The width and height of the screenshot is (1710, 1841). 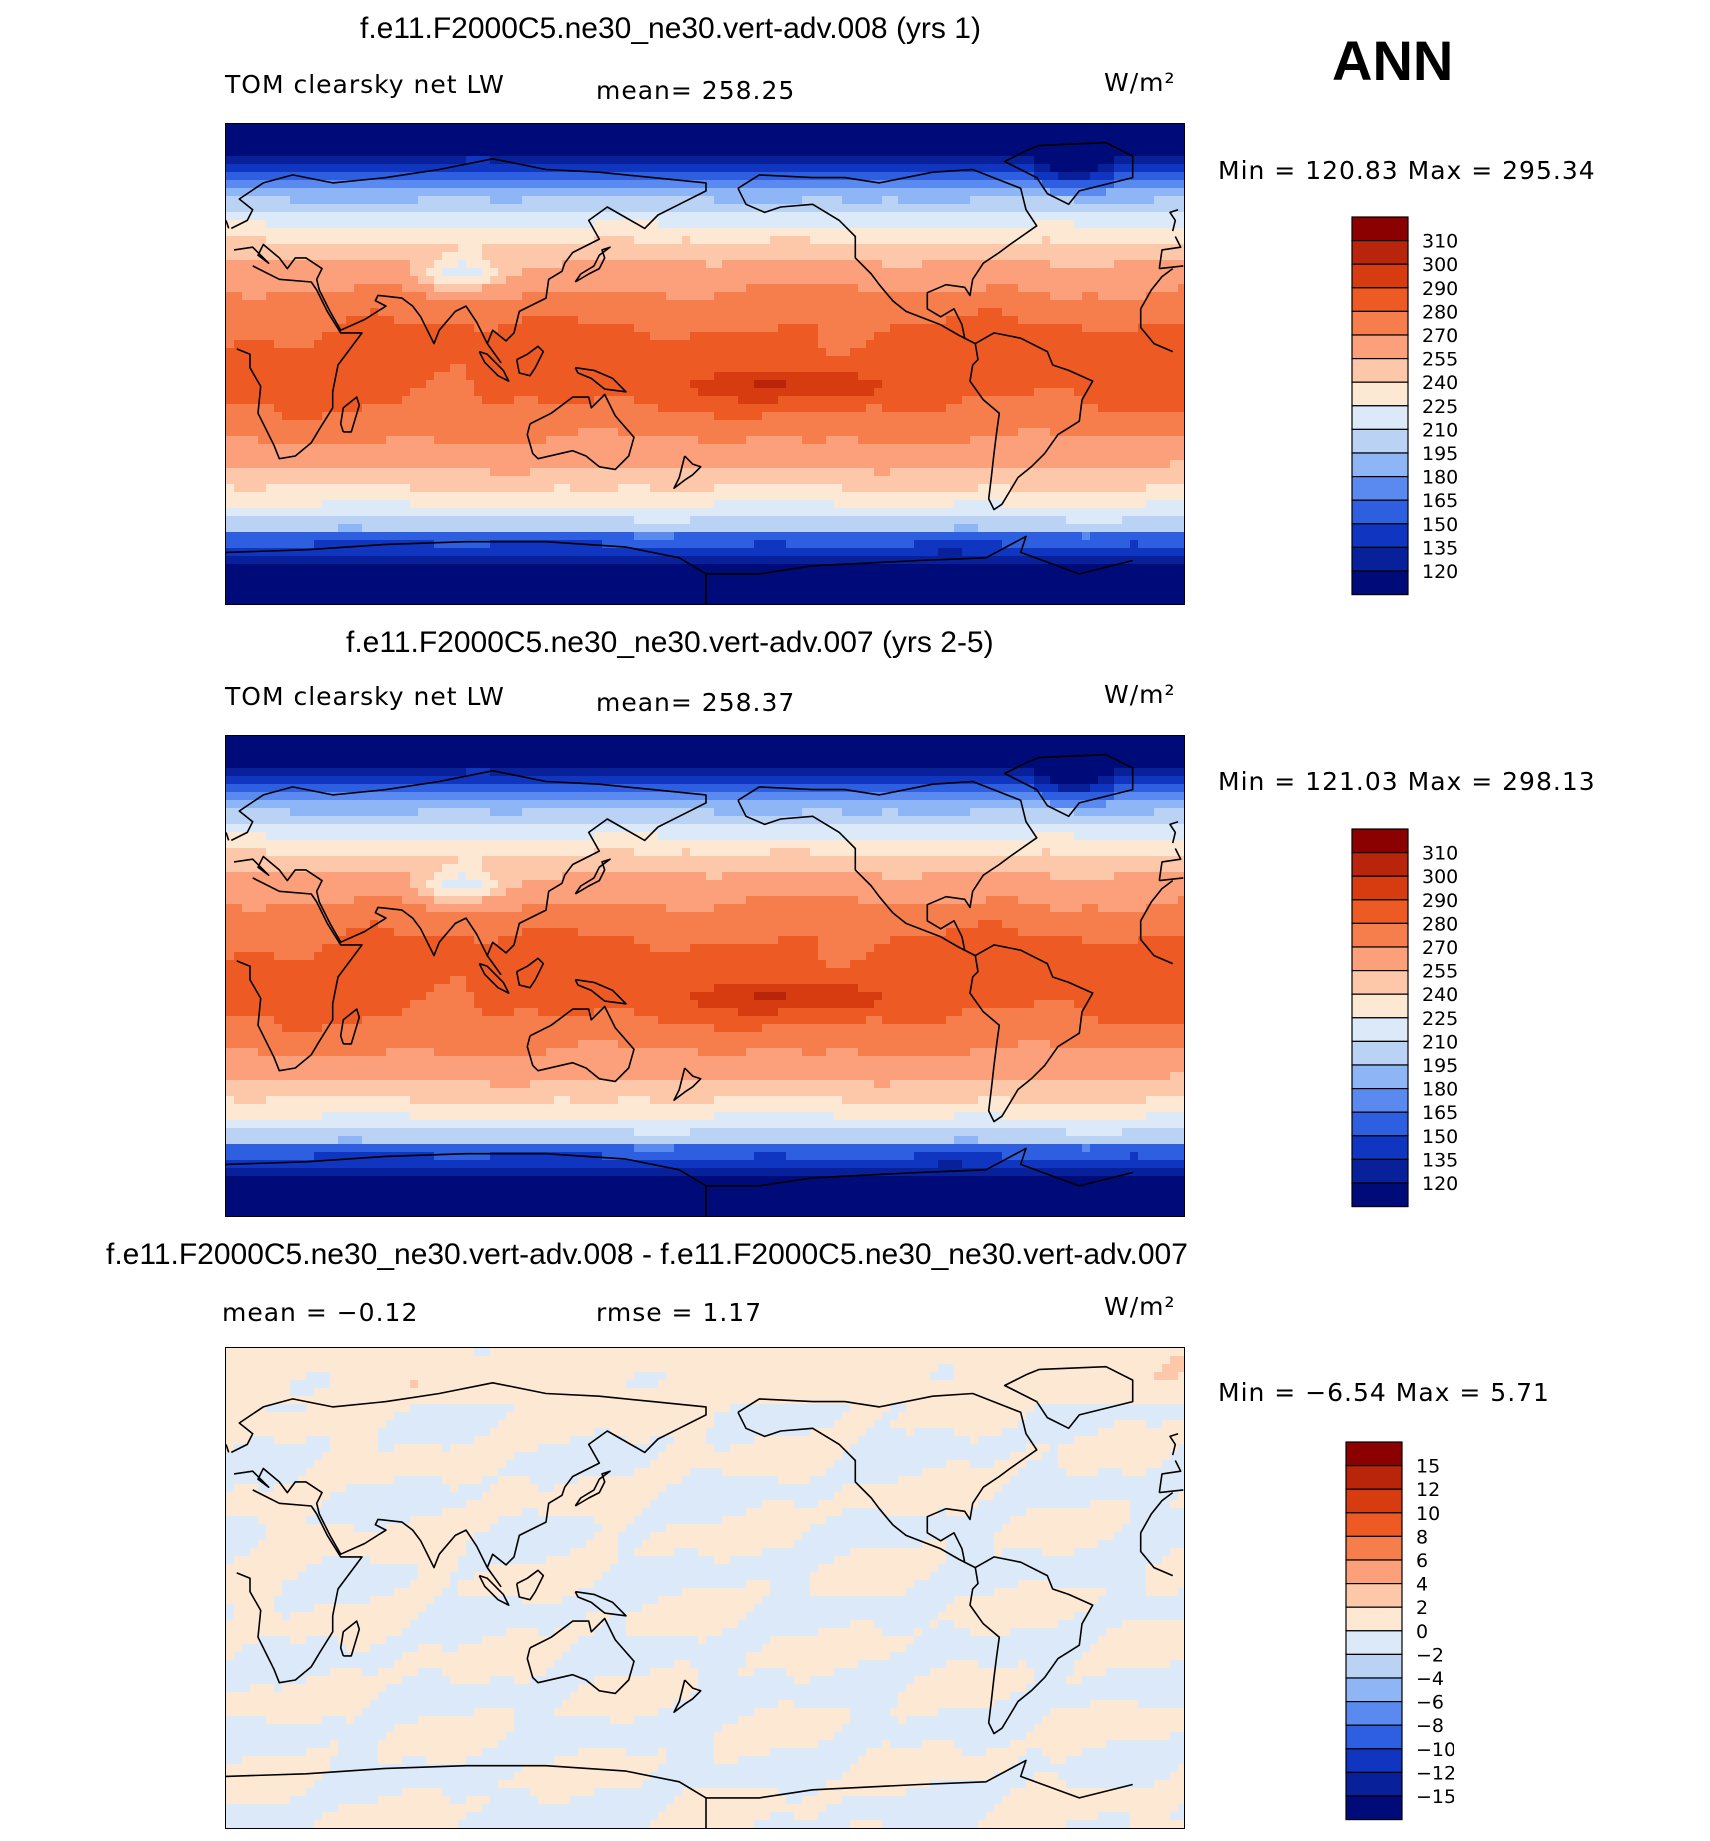 I want to click on colorbar-label: 180, so click(x=1440, y=478).